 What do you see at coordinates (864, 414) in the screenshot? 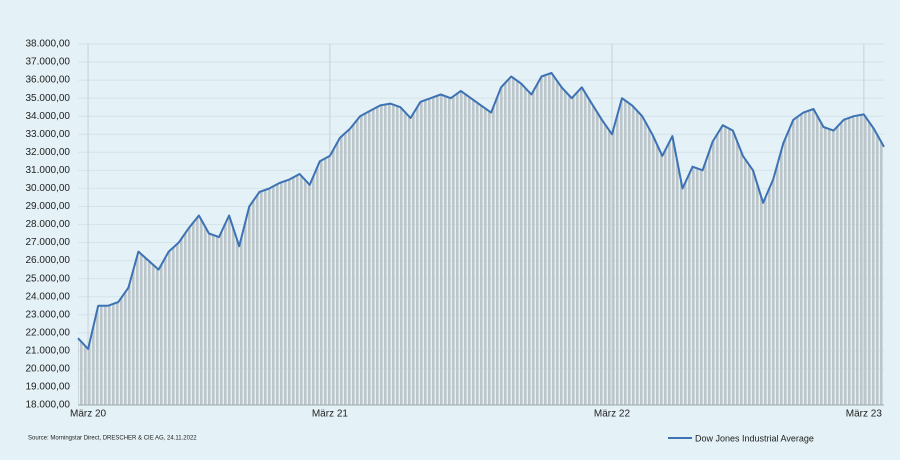
I see `x-tick-label: März 23` at bounding box center [864, 414].